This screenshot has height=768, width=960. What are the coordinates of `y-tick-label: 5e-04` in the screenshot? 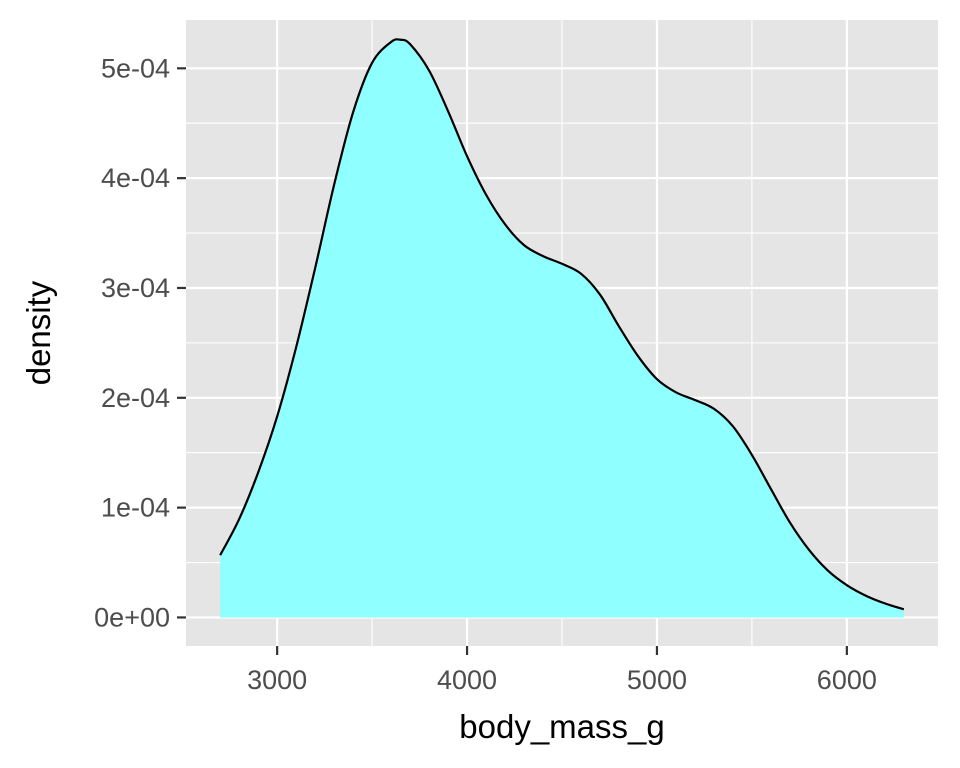 It's located at (135, 68).